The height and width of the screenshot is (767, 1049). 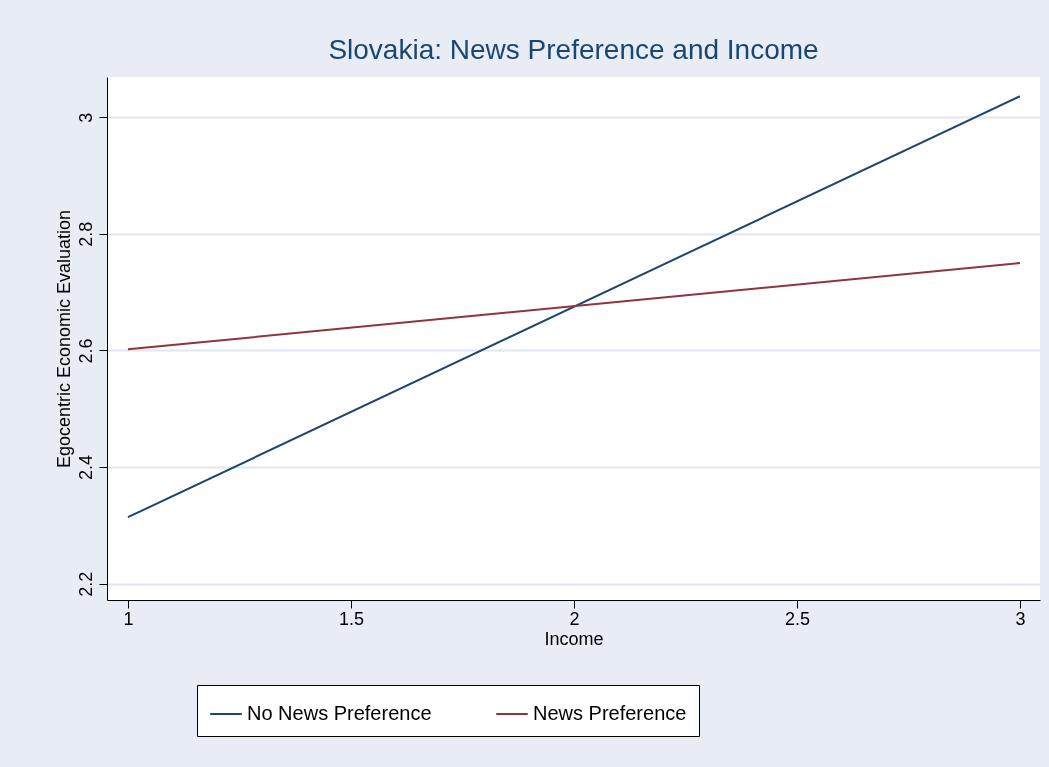 What do you see at coordinates (610, 713) in the screenshot?
I see `legend-label: News Preference` at bounding box center [610, 713].